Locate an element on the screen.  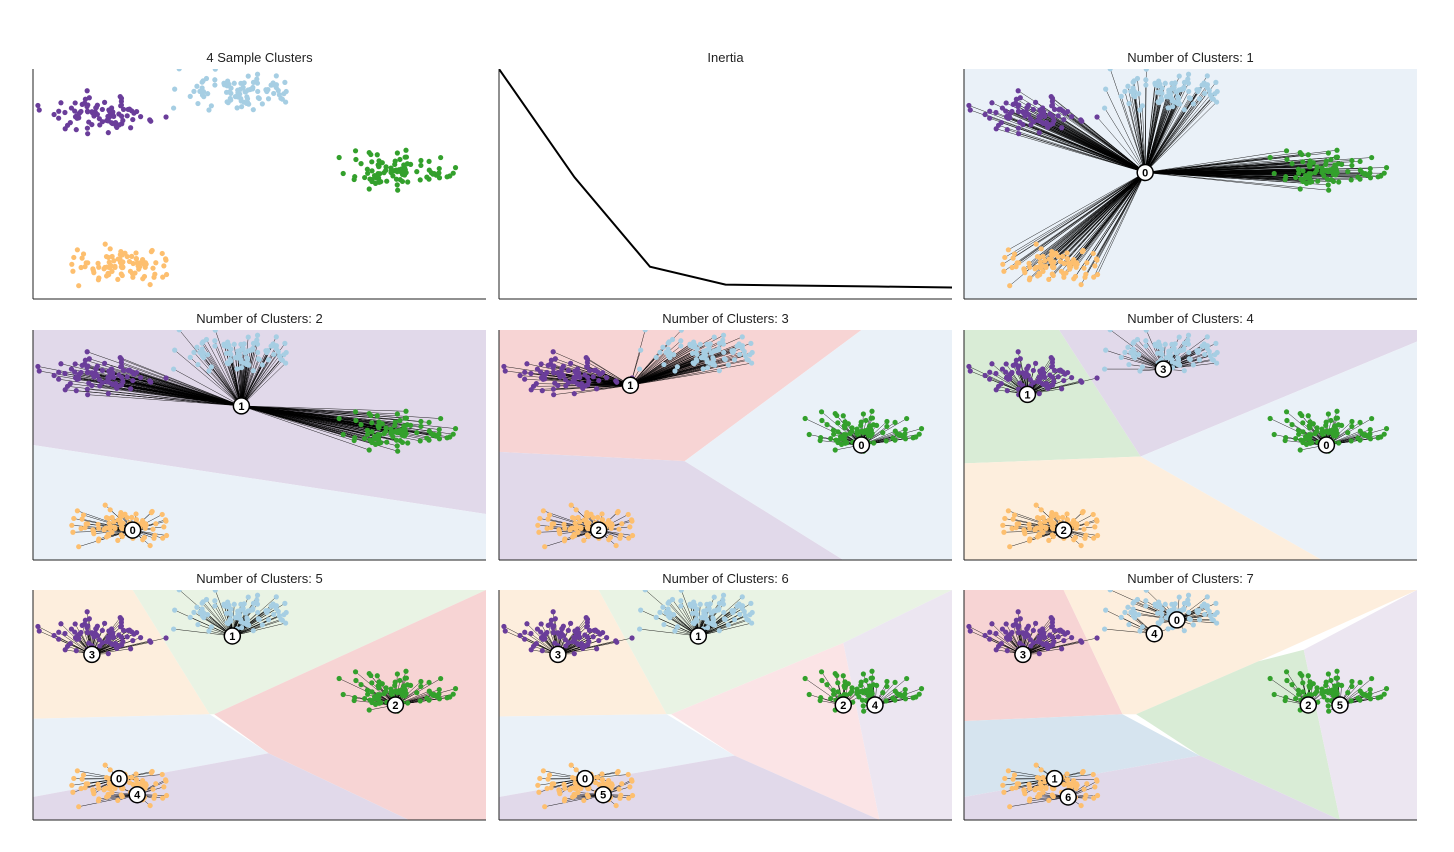
cluster-center-1: 1 is located at coordinates (241, 406).